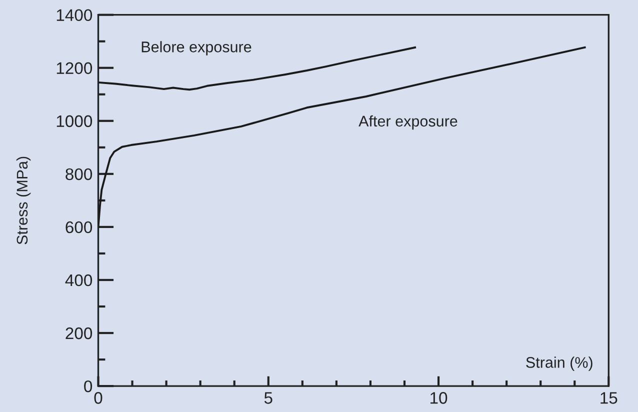 This screenshot has height=412, width=638. What do you see at coordinates (79, 333) in the screenshot?
I see `y-tick-label: 200` at bounding box center [79, 333].